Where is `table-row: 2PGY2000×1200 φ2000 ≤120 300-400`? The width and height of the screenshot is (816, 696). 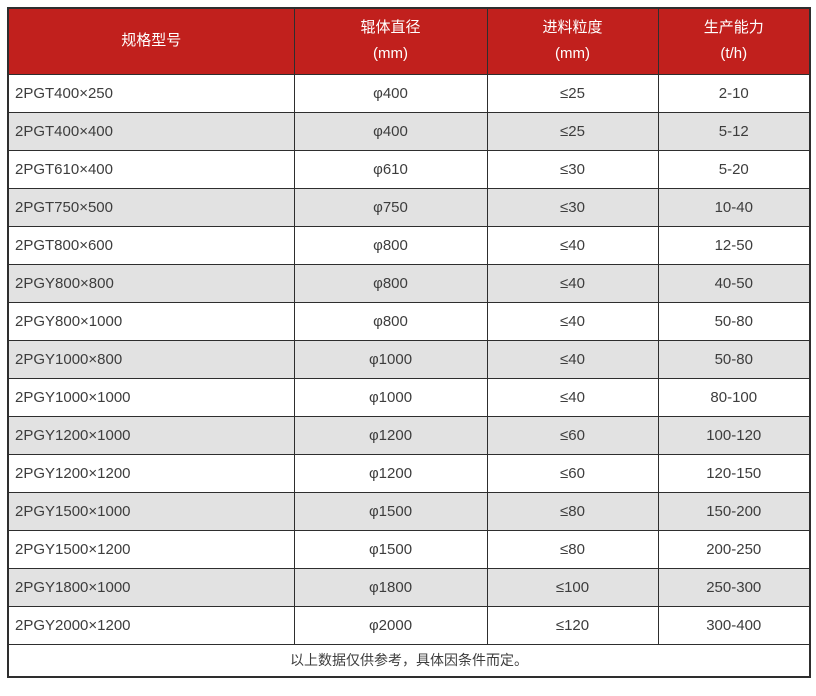 table-row: 2PGY2000×1200 φ2000 ≤120 300-400 is located at coordinates (409, 625).